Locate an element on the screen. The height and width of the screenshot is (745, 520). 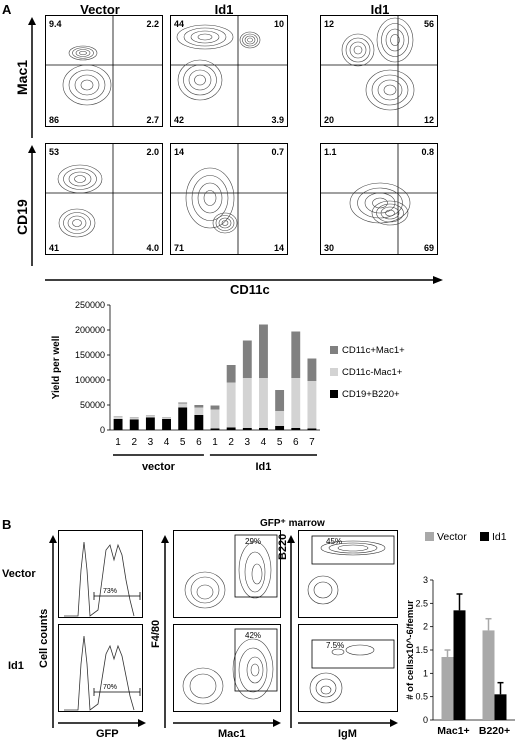
mac1-x-axis-arrow is located at coordinates (227, 723).